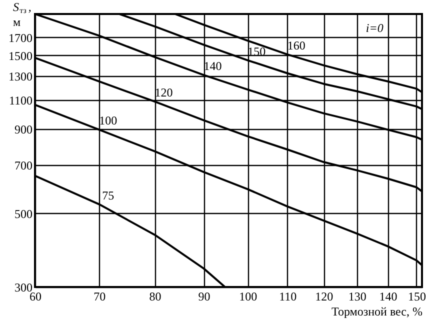  Describe the element at coordinates (20, 37) in the screenshot. I see `y-tick-label: 1700` at that location.